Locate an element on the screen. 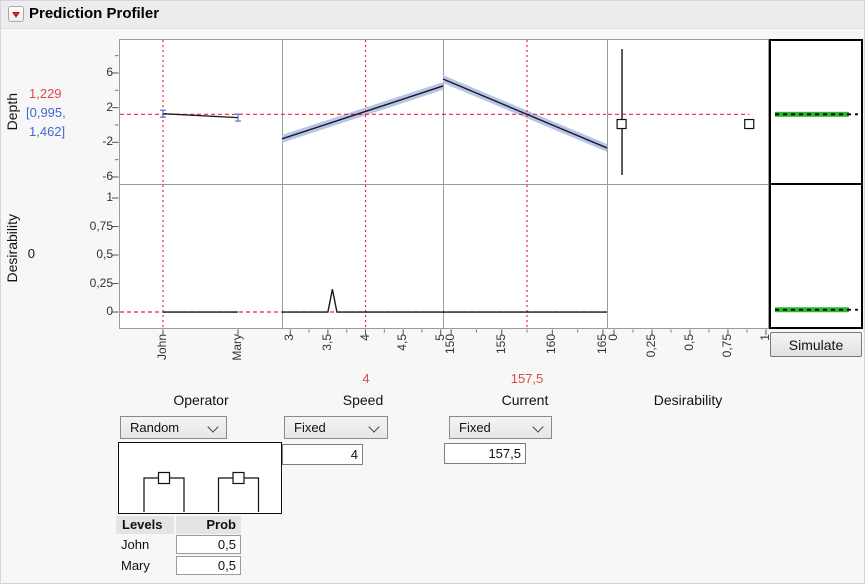 The height and width of the screenshot is (584, 865). factor-label-current: Current is located at coordinates (525, 400).